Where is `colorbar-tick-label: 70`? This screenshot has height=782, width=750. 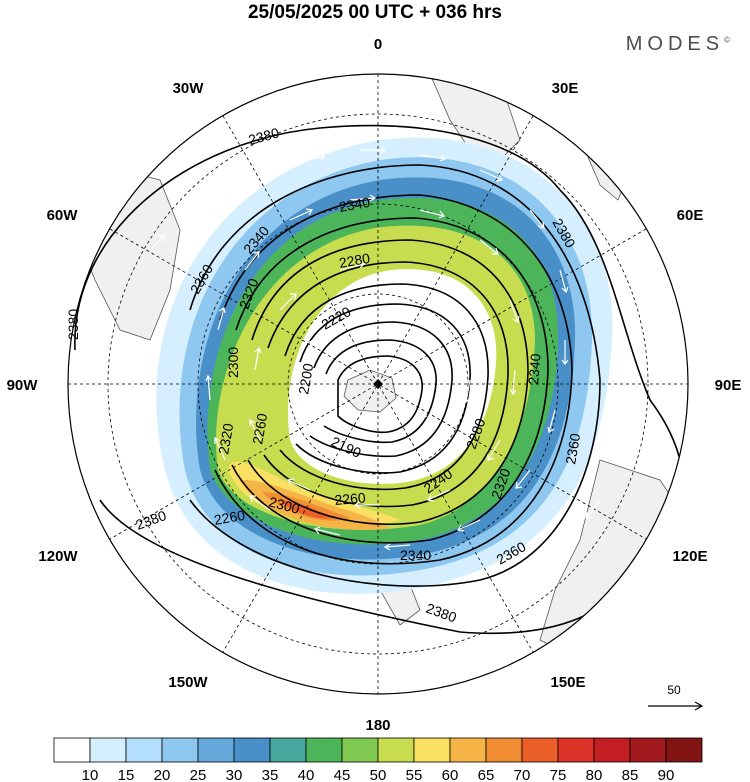
colorbar-tick-label: 70 is located at coordinates (522, 774).